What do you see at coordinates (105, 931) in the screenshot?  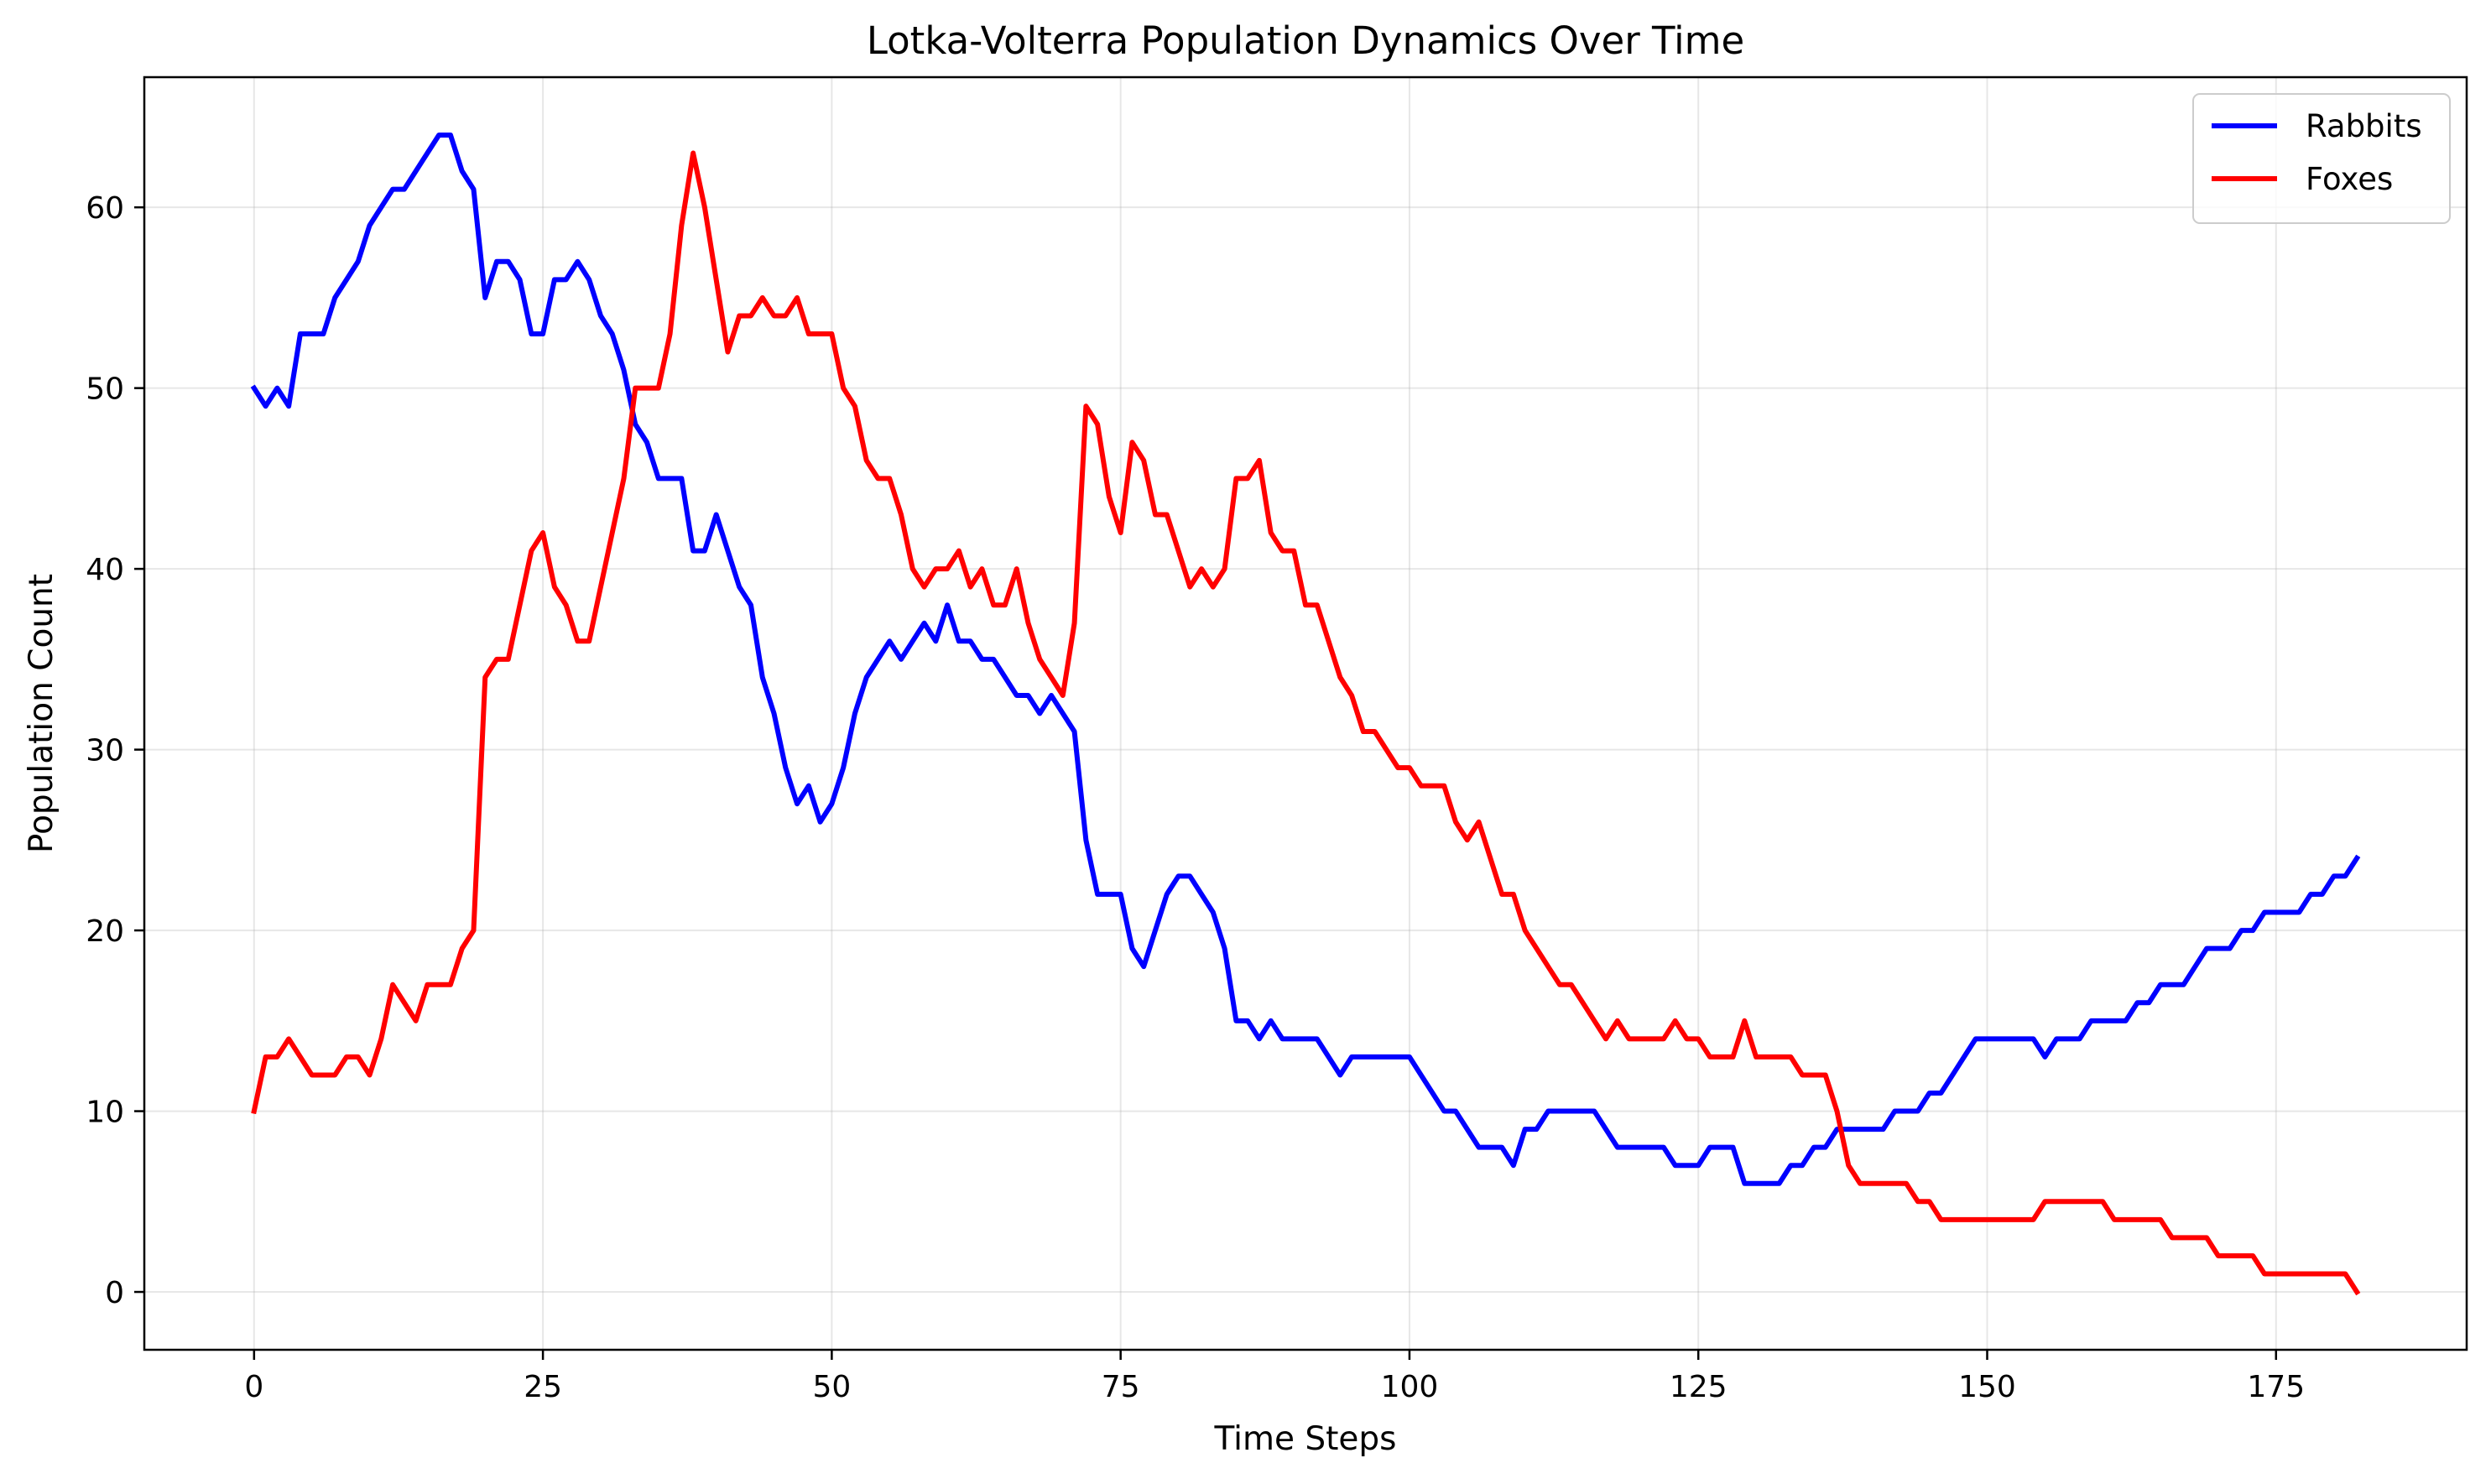 I see `y-tick-label: 20` at bounding box center [105, 931].